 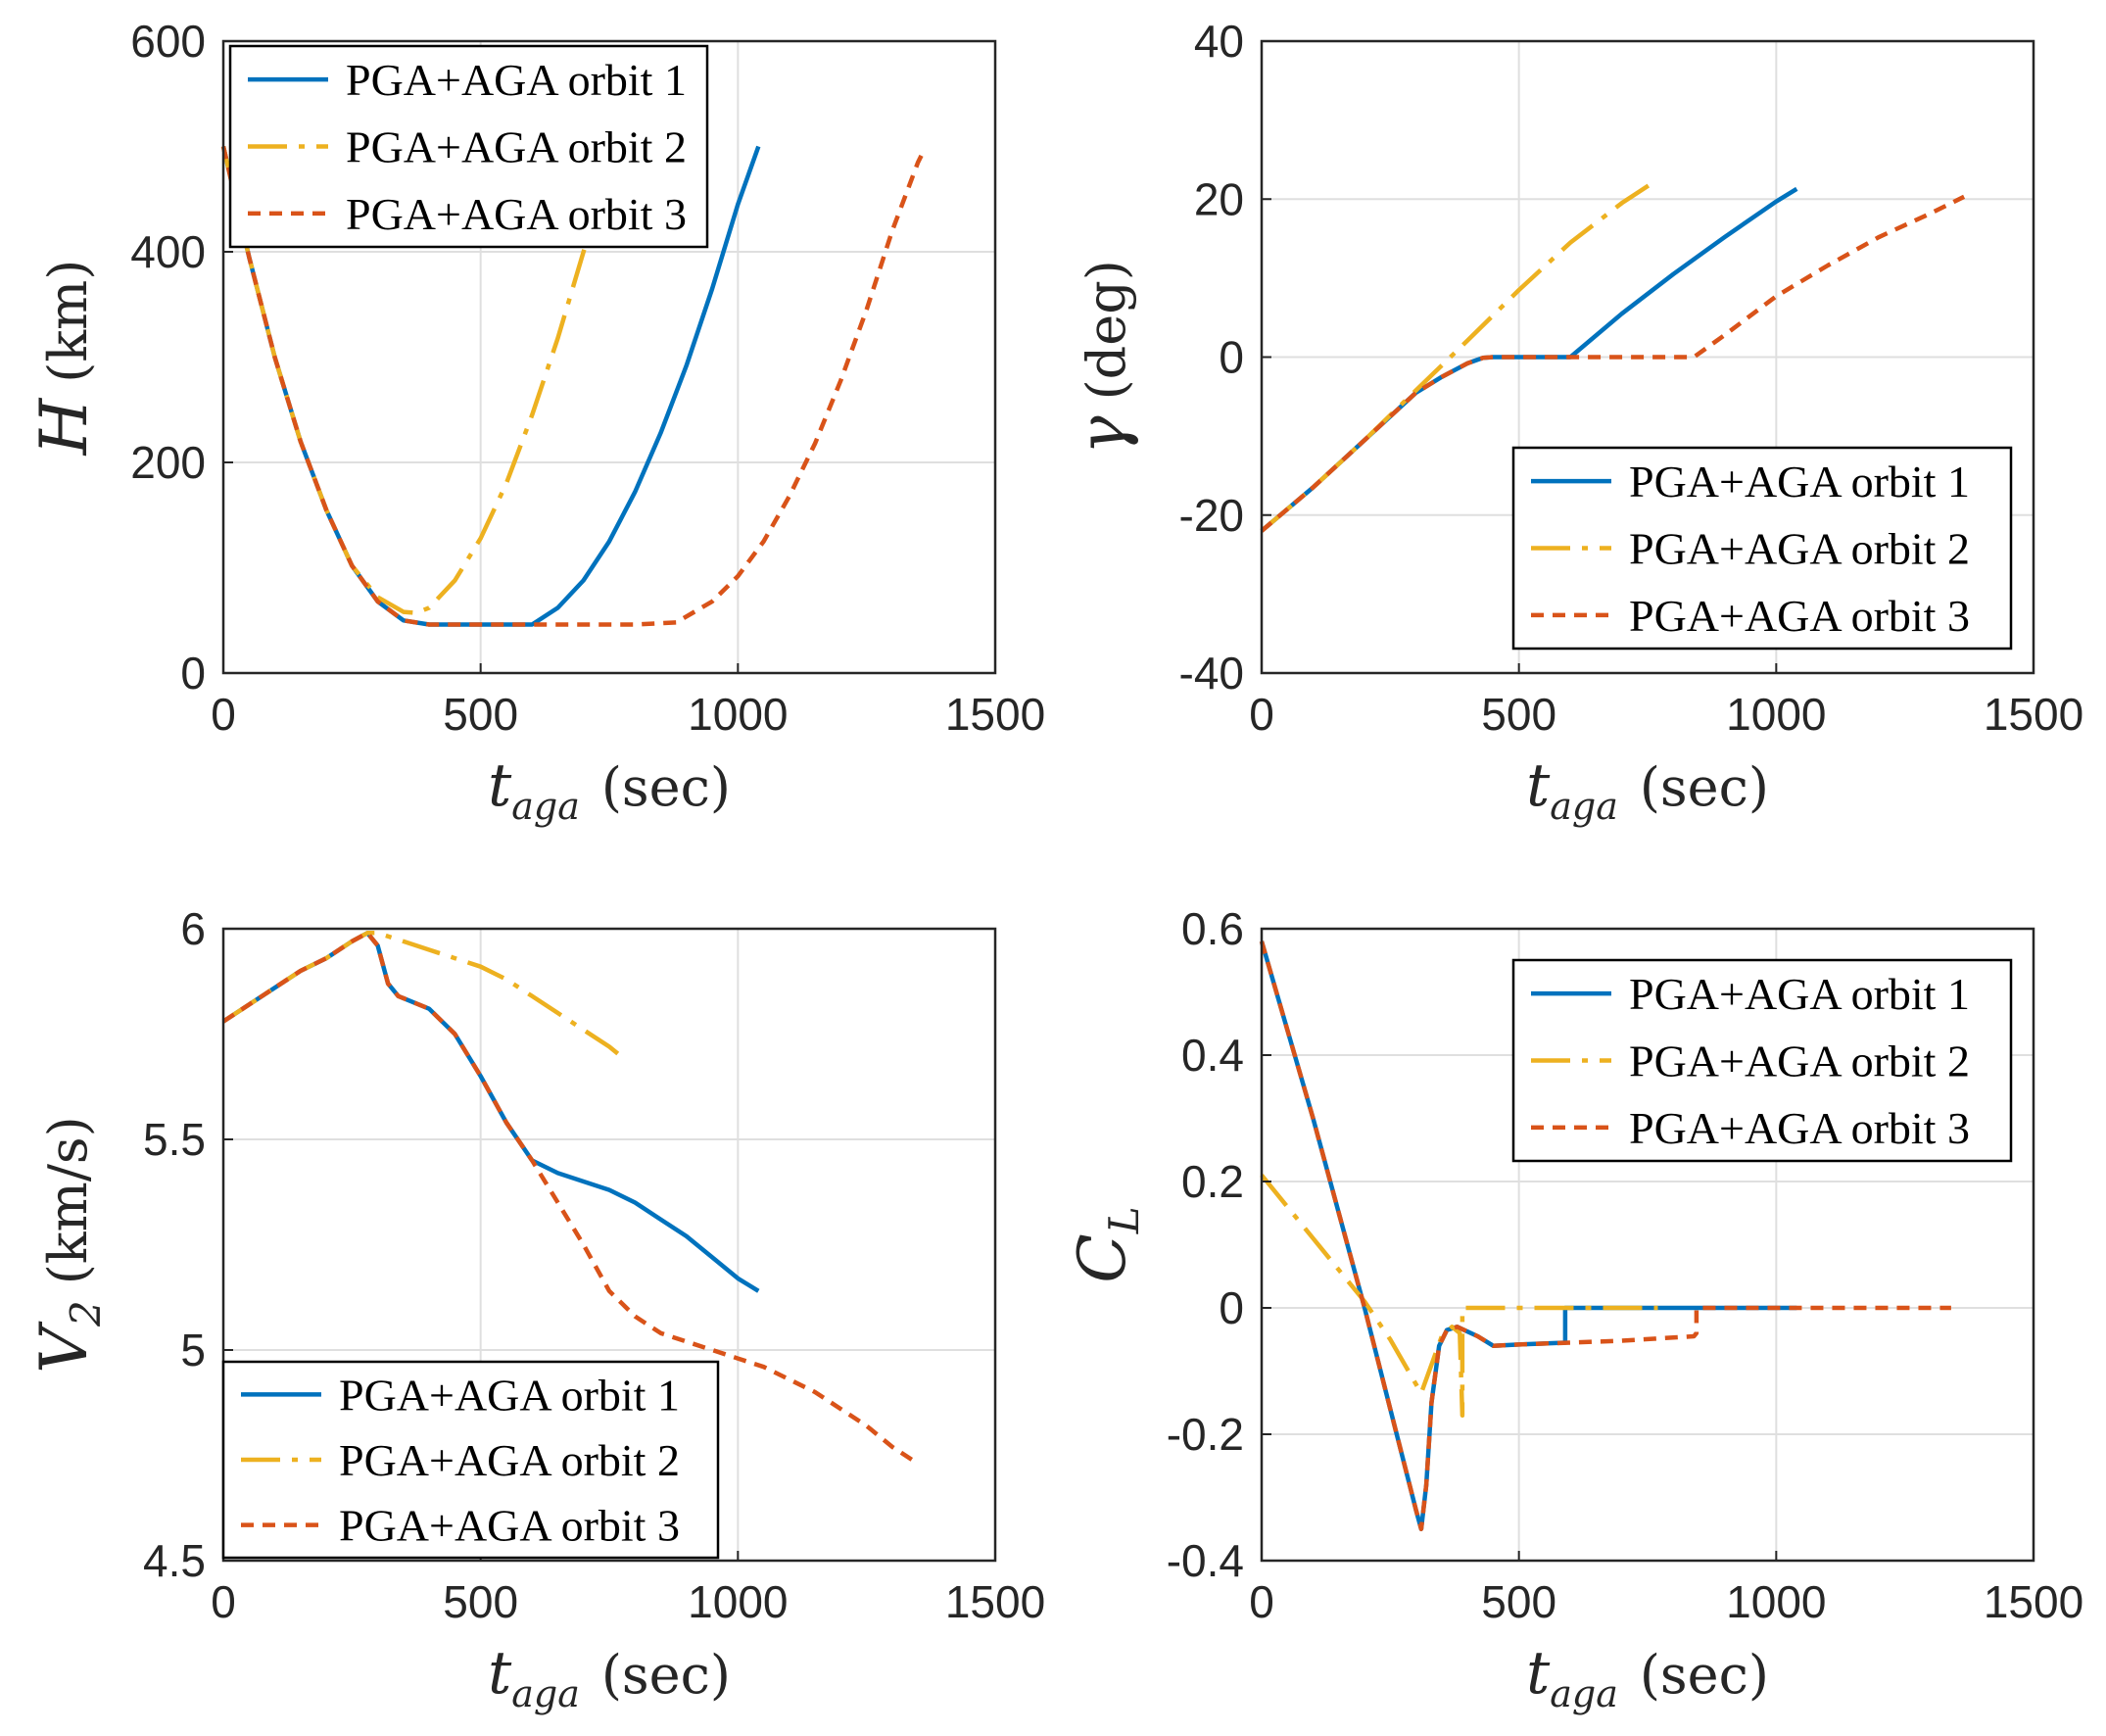 What do you see at coordinates (168, 463) in the screenshot?
I see `y-tick-label: 200` at bounding box center [168, 463].